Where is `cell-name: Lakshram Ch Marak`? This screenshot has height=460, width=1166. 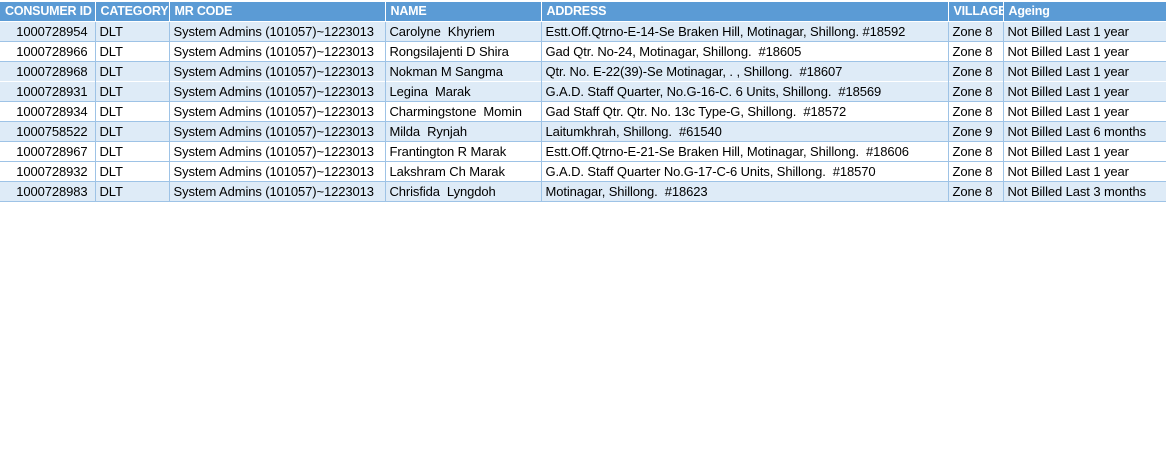 cell-name: Lakshram Ch Marak is located at coordinates (463, 171).